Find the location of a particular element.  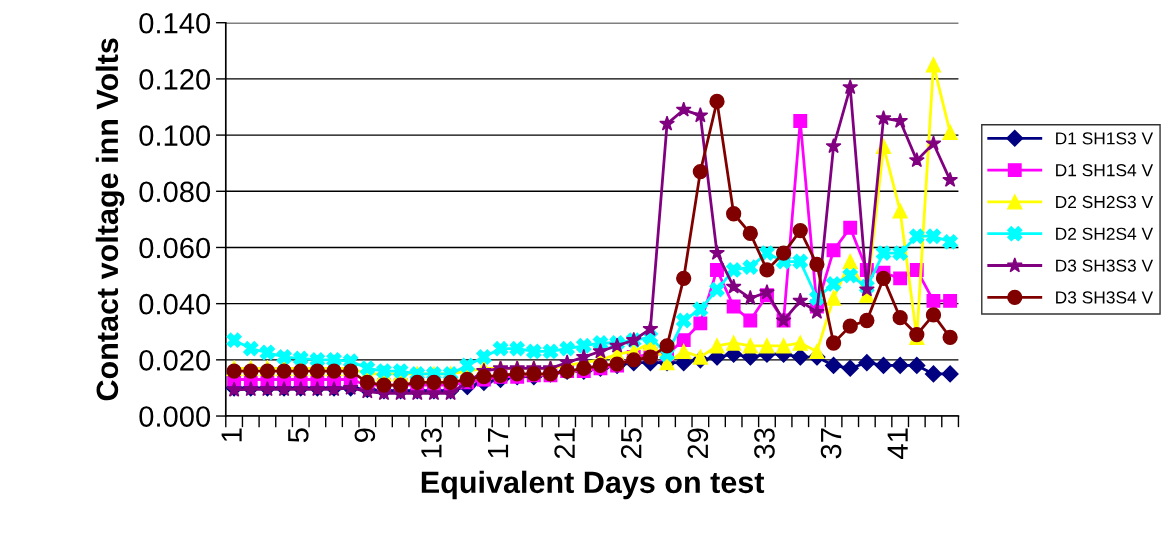

y-tick-label: 0.120 is located at coordinates (175, 79).